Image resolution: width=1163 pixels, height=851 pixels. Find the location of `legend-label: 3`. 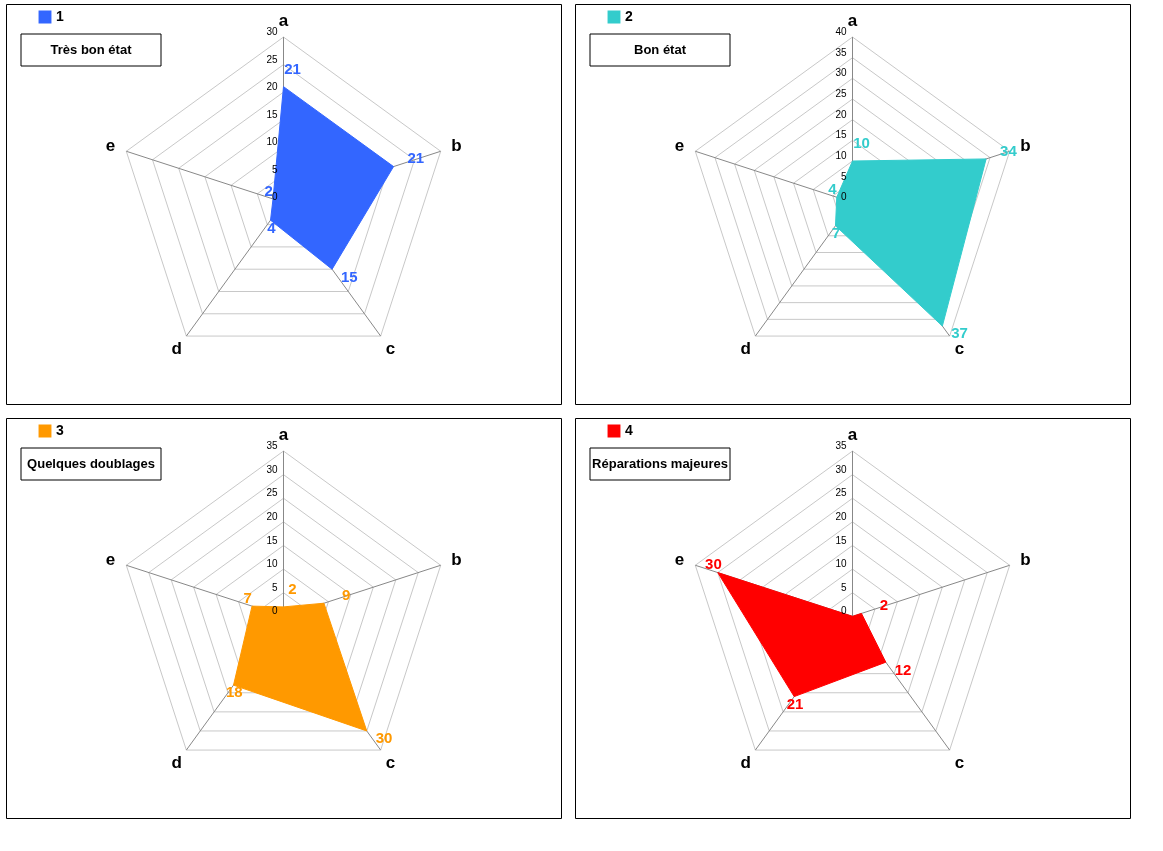

legend-label: 3 is located at coordinates (60, 430).